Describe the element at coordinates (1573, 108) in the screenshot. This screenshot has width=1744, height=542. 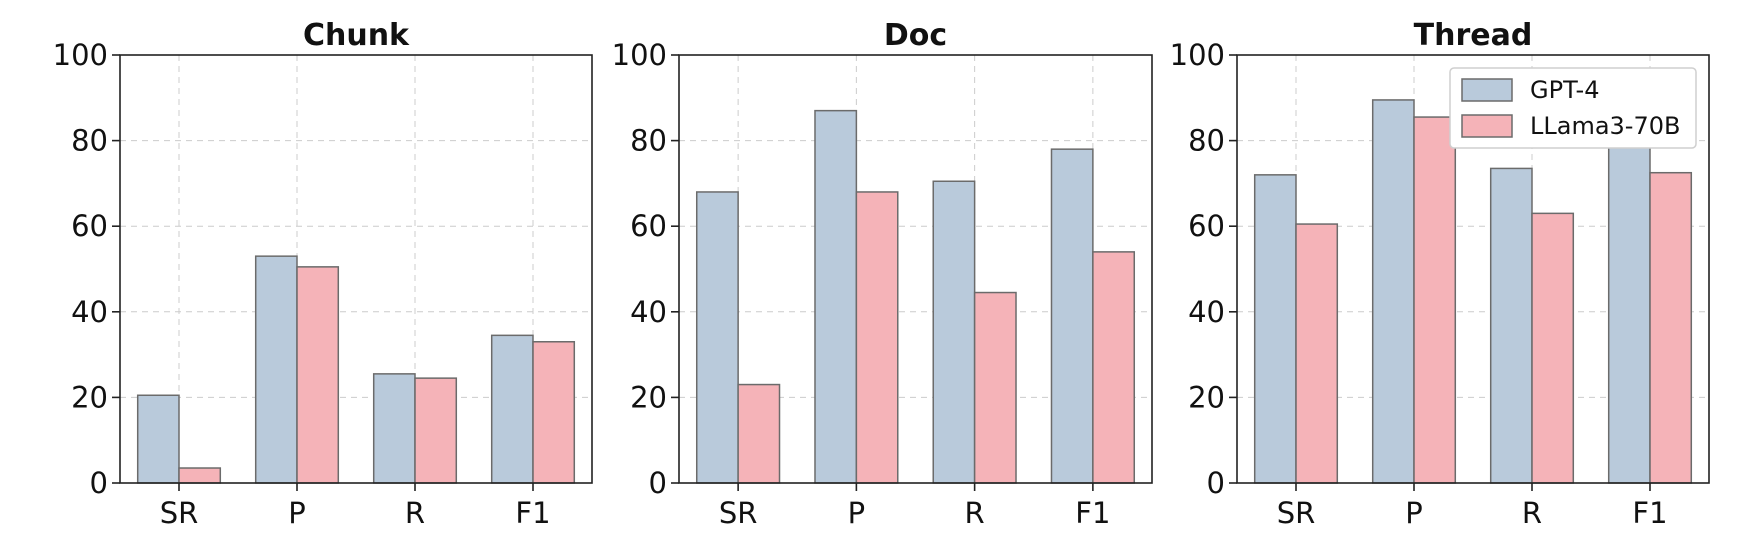
I see `legend: GPT-4 LLama3-70B` at that location.